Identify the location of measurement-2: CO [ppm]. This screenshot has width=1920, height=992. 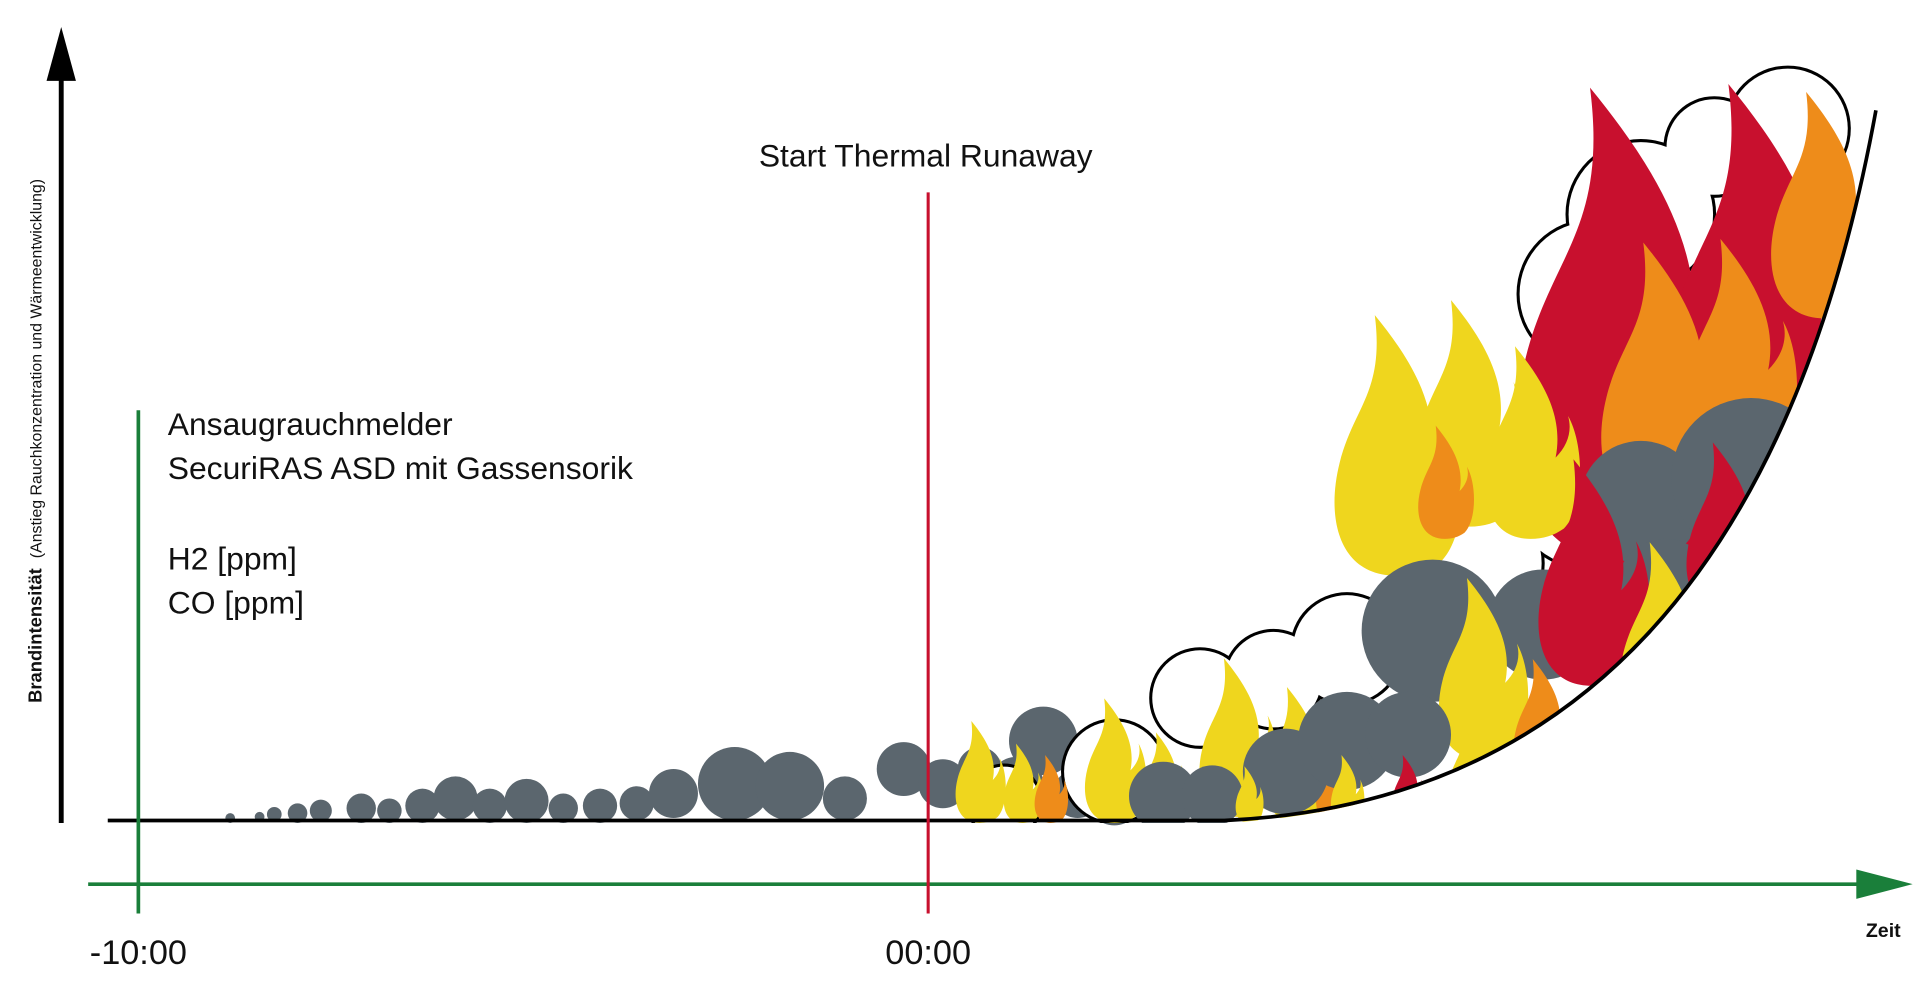
(236, 603).